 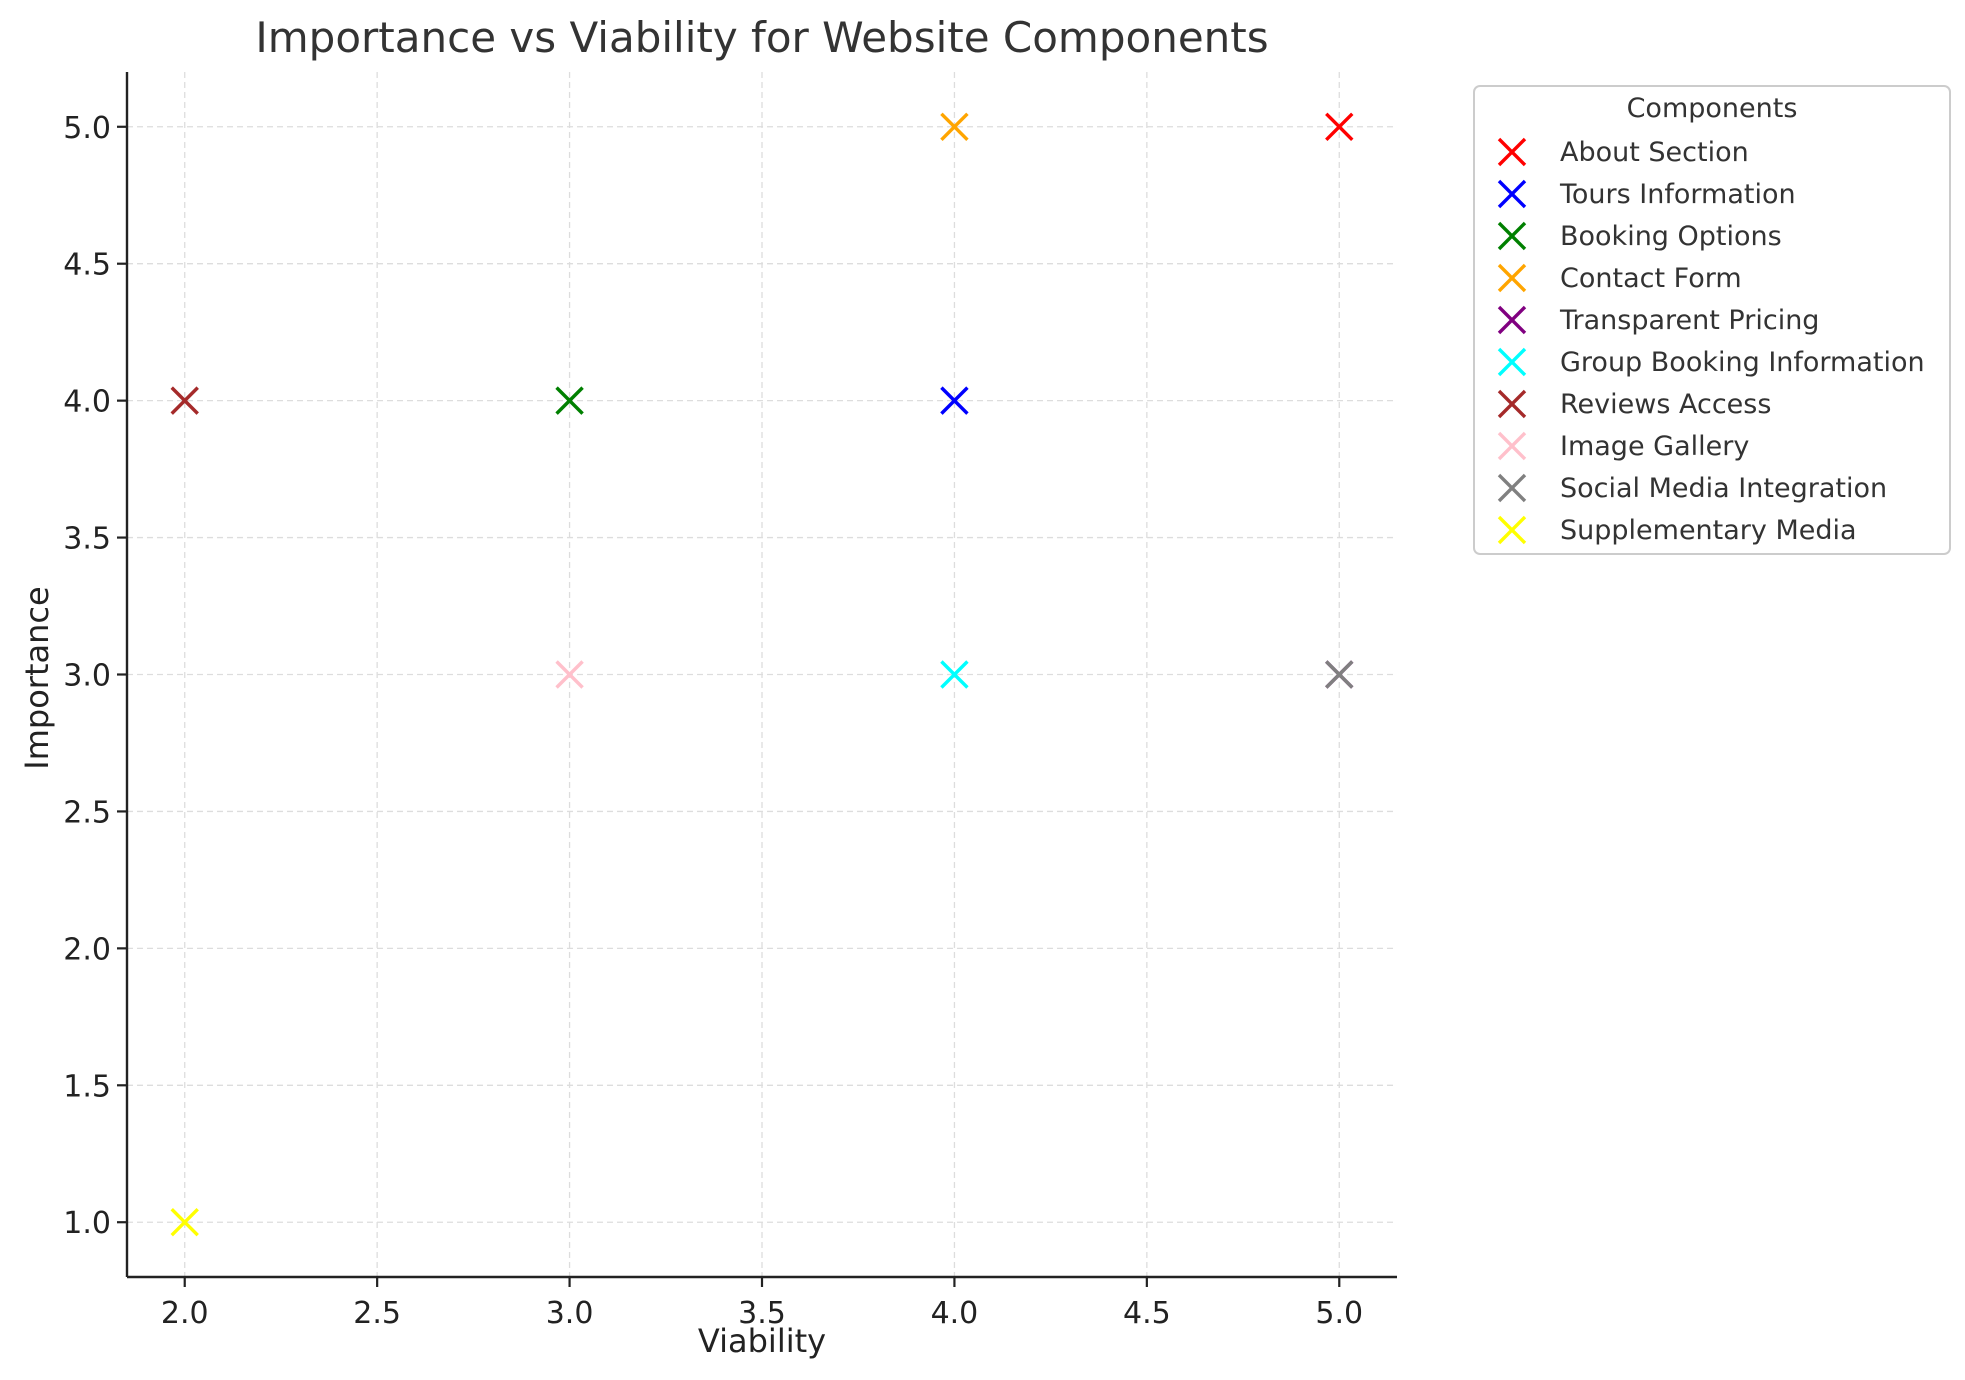 What do you see at coordinates (955, 1313) in the screenshot?
I see `x-tick-label: 4.0` at bounding box center [955, 1313].